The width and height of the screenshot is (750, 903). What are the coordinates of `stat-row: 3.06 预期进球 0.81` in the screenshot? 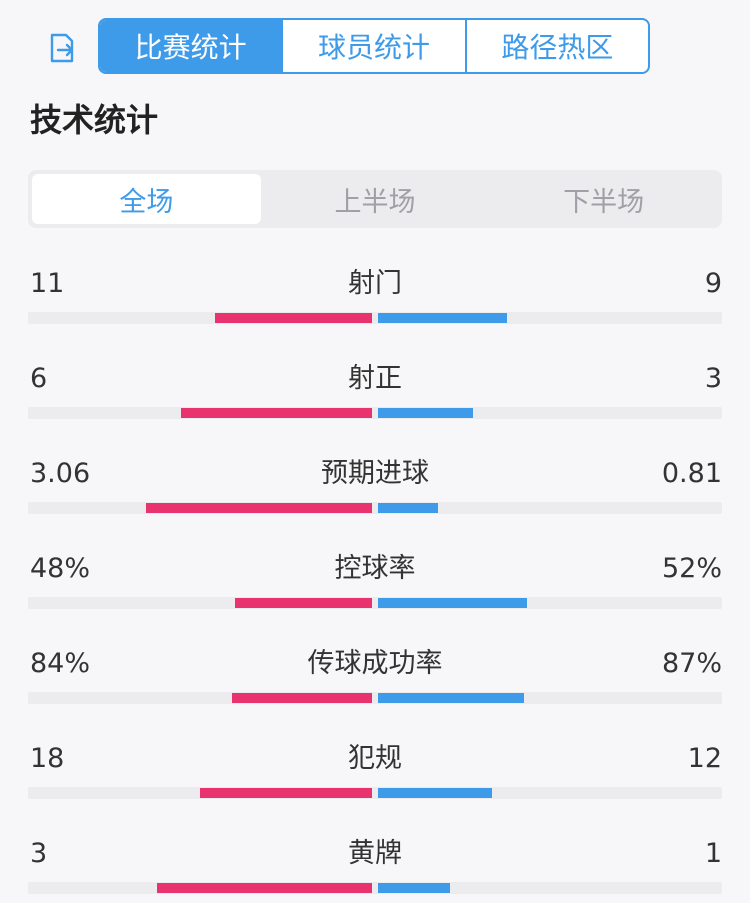 It's located at (375, 495).